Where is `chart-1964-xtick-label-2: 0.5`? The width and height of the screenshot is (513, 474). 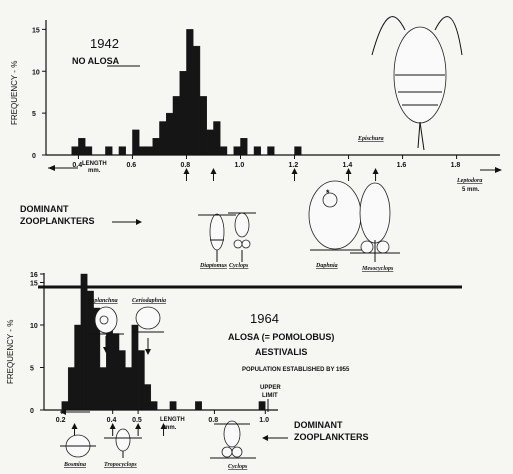 chart-1964-xtick-label-2: 0.5 is located at coordinates (137, 420).